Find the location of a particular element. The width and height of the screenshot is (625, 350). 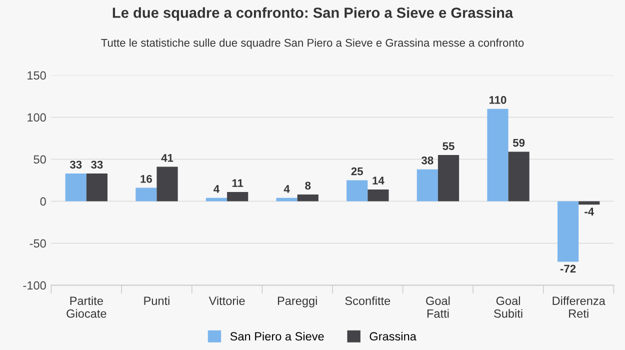

legend-label: Grassina is located at coordinates (393, 336).